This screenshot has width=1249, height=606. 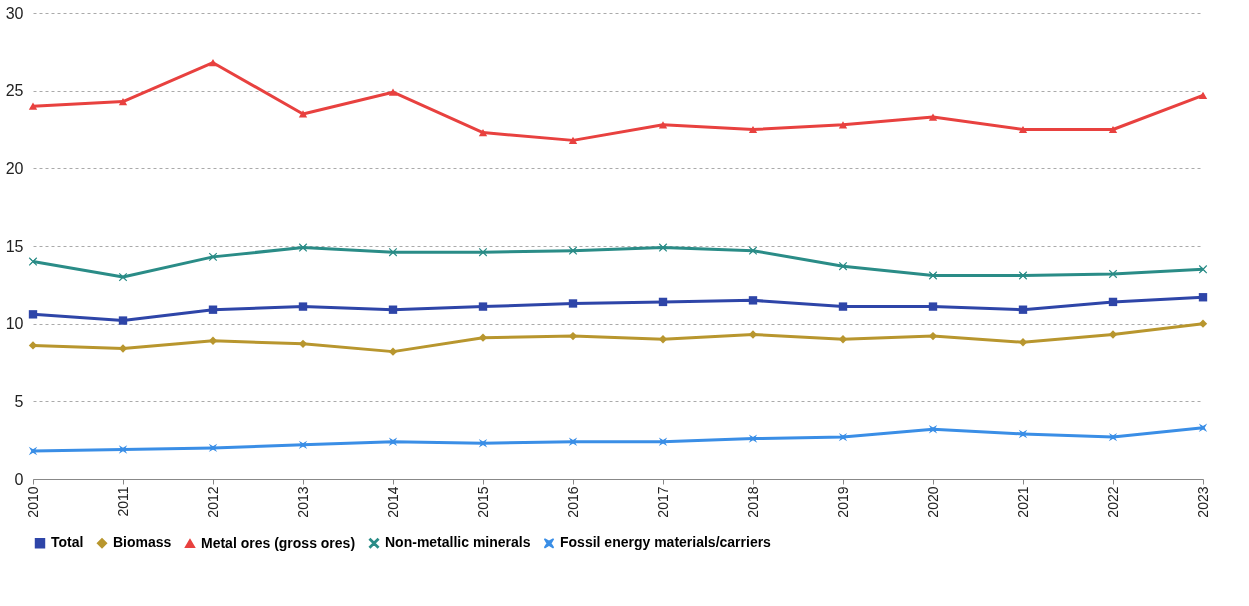 What do you see at coordinates (14, 168) in the screenshot?
I see `y-tick-label: 20` at bounding box center [14, 168].